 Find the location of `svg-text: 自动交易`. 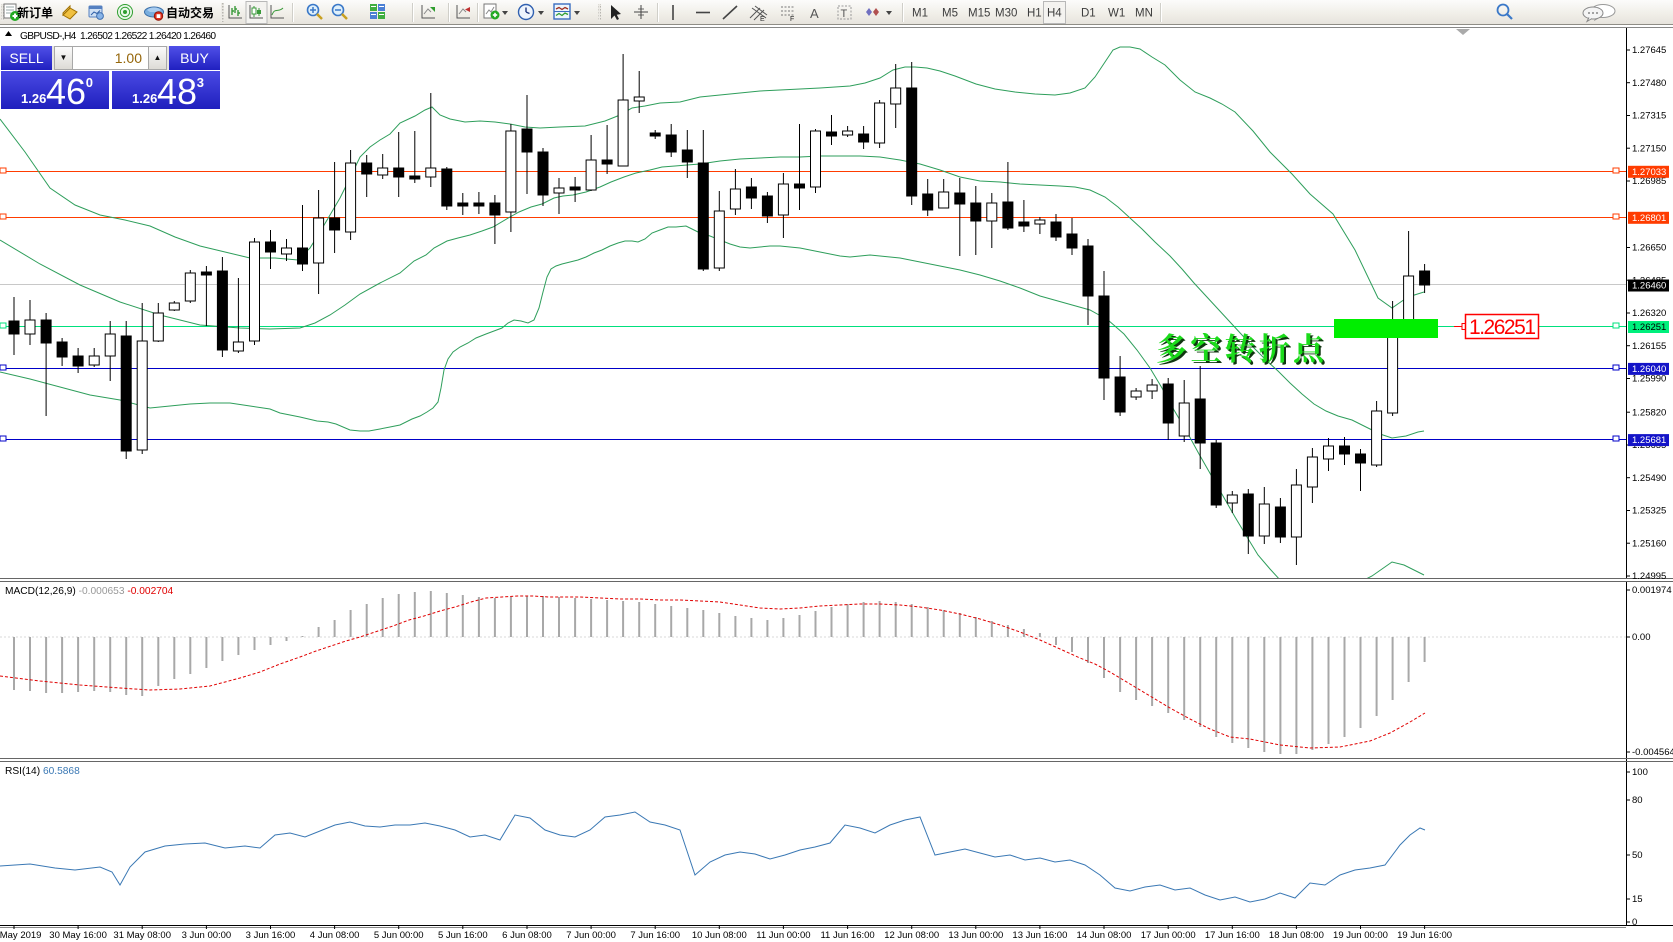

svg-text: 自动交易 is located at coordinates (190, 12).